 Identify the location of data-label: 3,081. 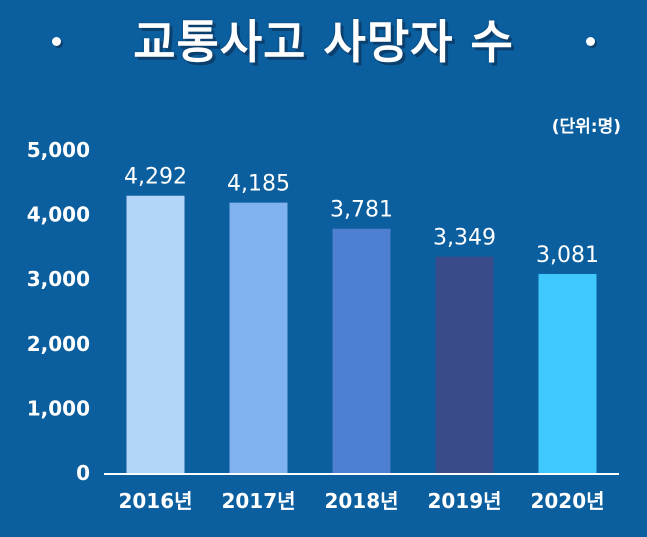
(567, 255).